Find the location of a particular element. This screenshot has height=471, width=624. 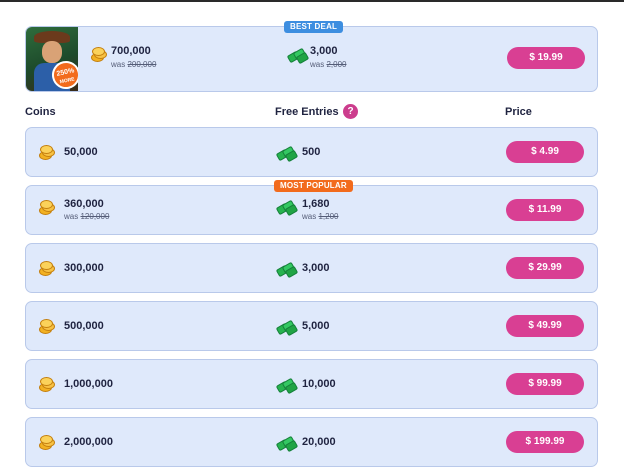

question-icon: ? is located at coordinates (350, 111).